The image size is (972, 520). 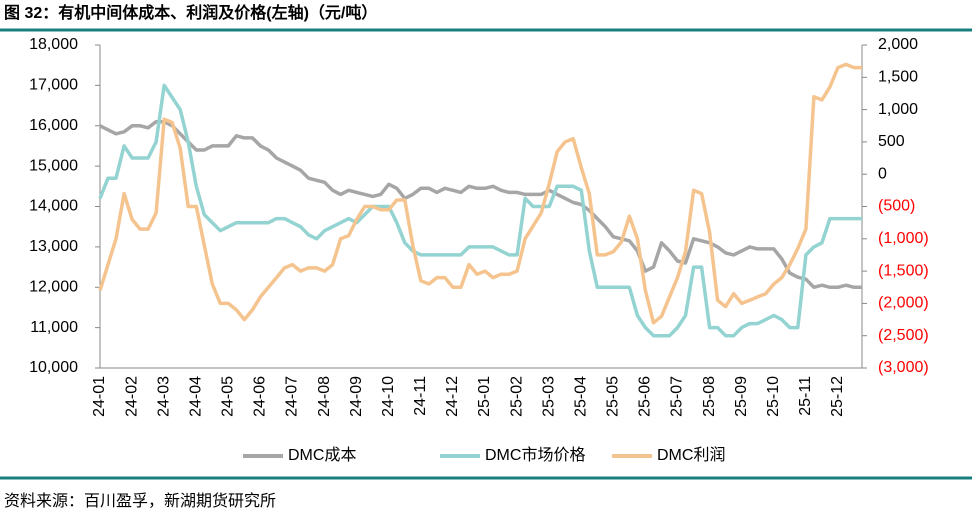 What do you see at coordinates (709, 396) in the screenshot?
I see `x-tick-label: 25-08` at bounding box center [709, 396].